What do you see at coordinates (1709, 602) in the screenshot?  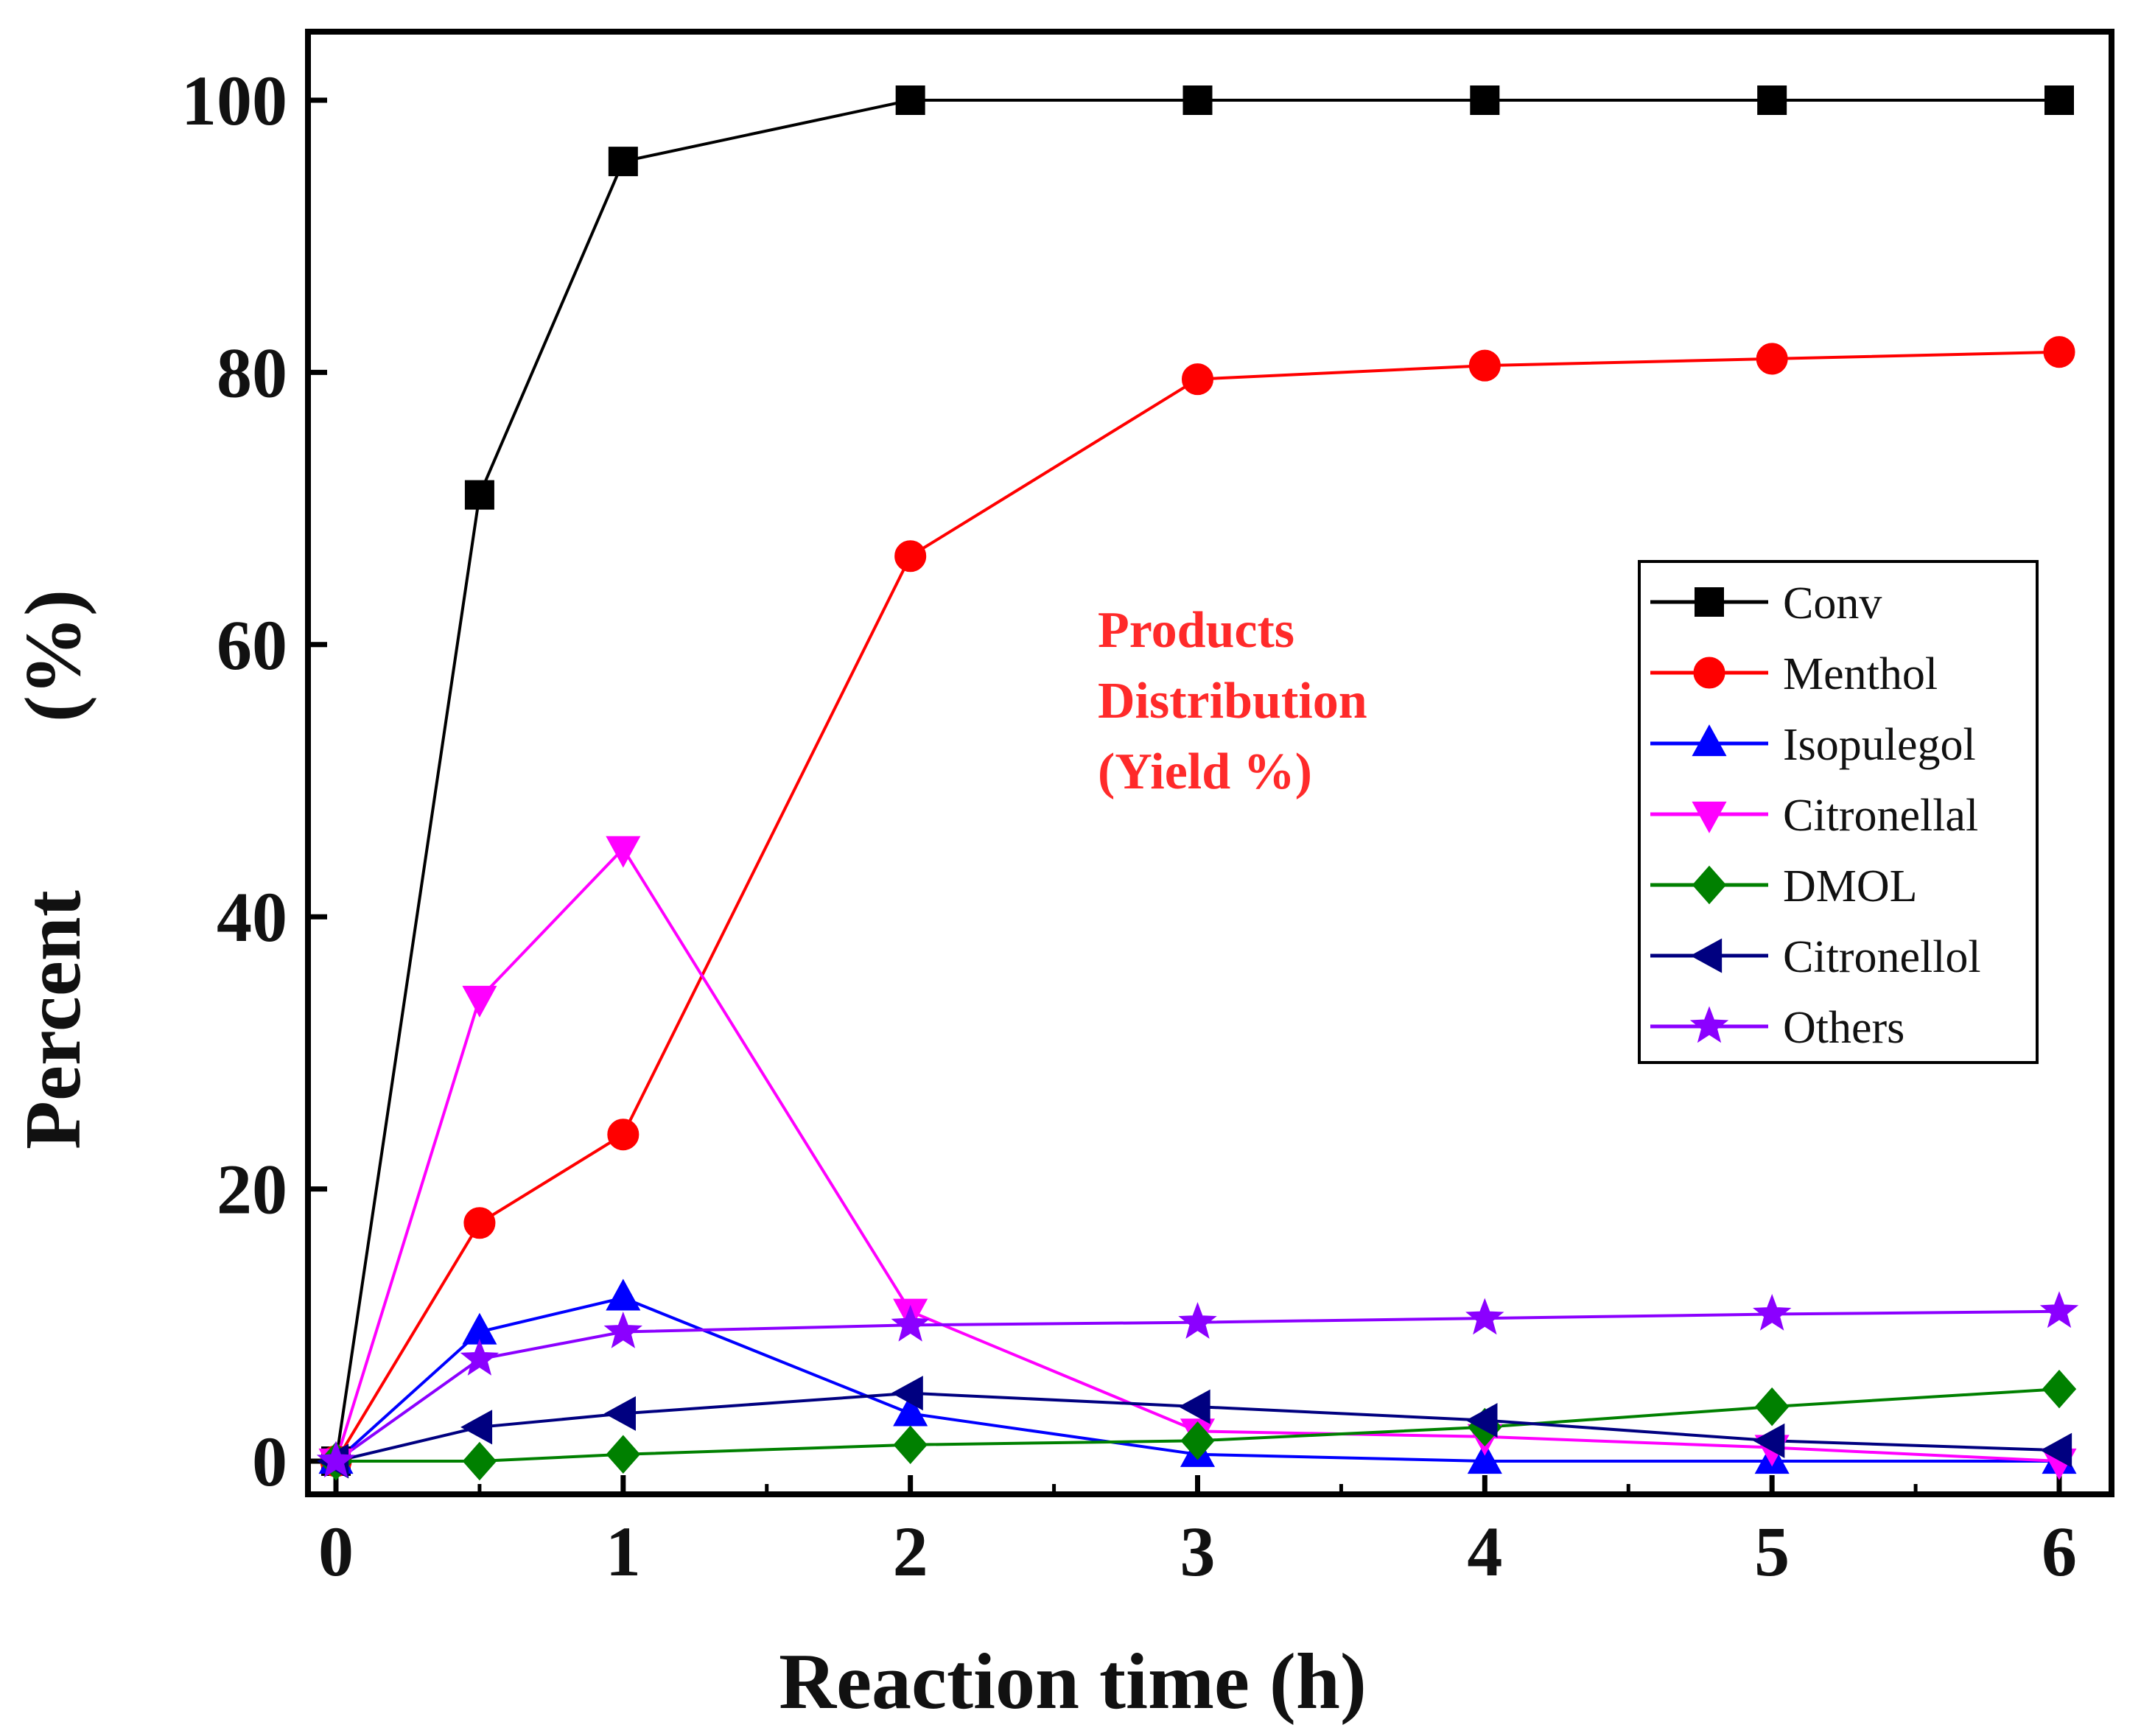 I see `legend-marker-conv` at bounding box center [1709, 602].